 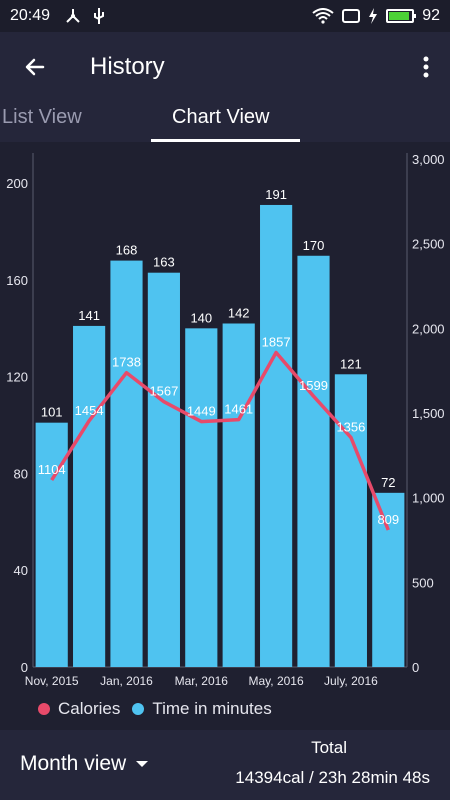 What do you see at coordinates (17, 377) in the screenshot?
I see `left-tick-label: 120` at bounding box center [17, 377].